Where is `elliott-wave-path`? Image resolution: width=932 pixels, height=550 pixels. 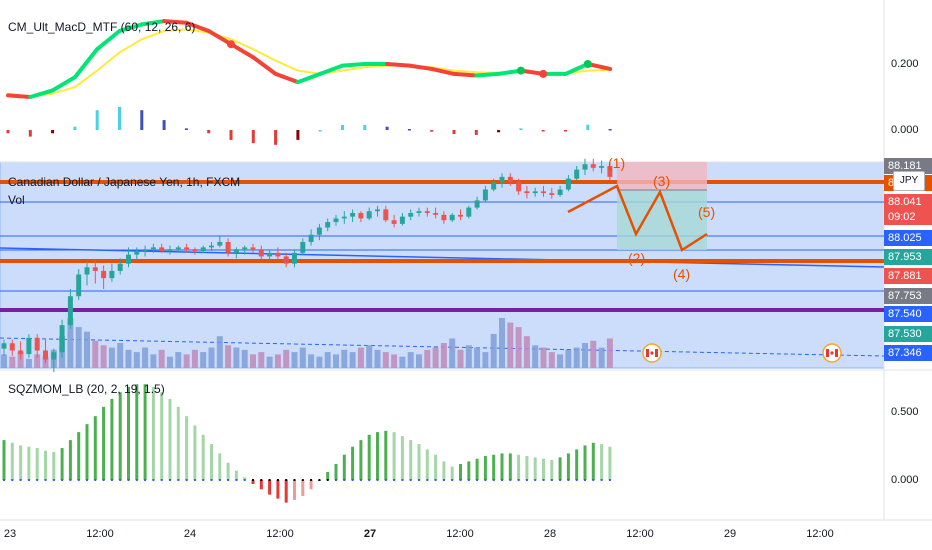
elliott-wave-path is located at coordinates (637, 218).